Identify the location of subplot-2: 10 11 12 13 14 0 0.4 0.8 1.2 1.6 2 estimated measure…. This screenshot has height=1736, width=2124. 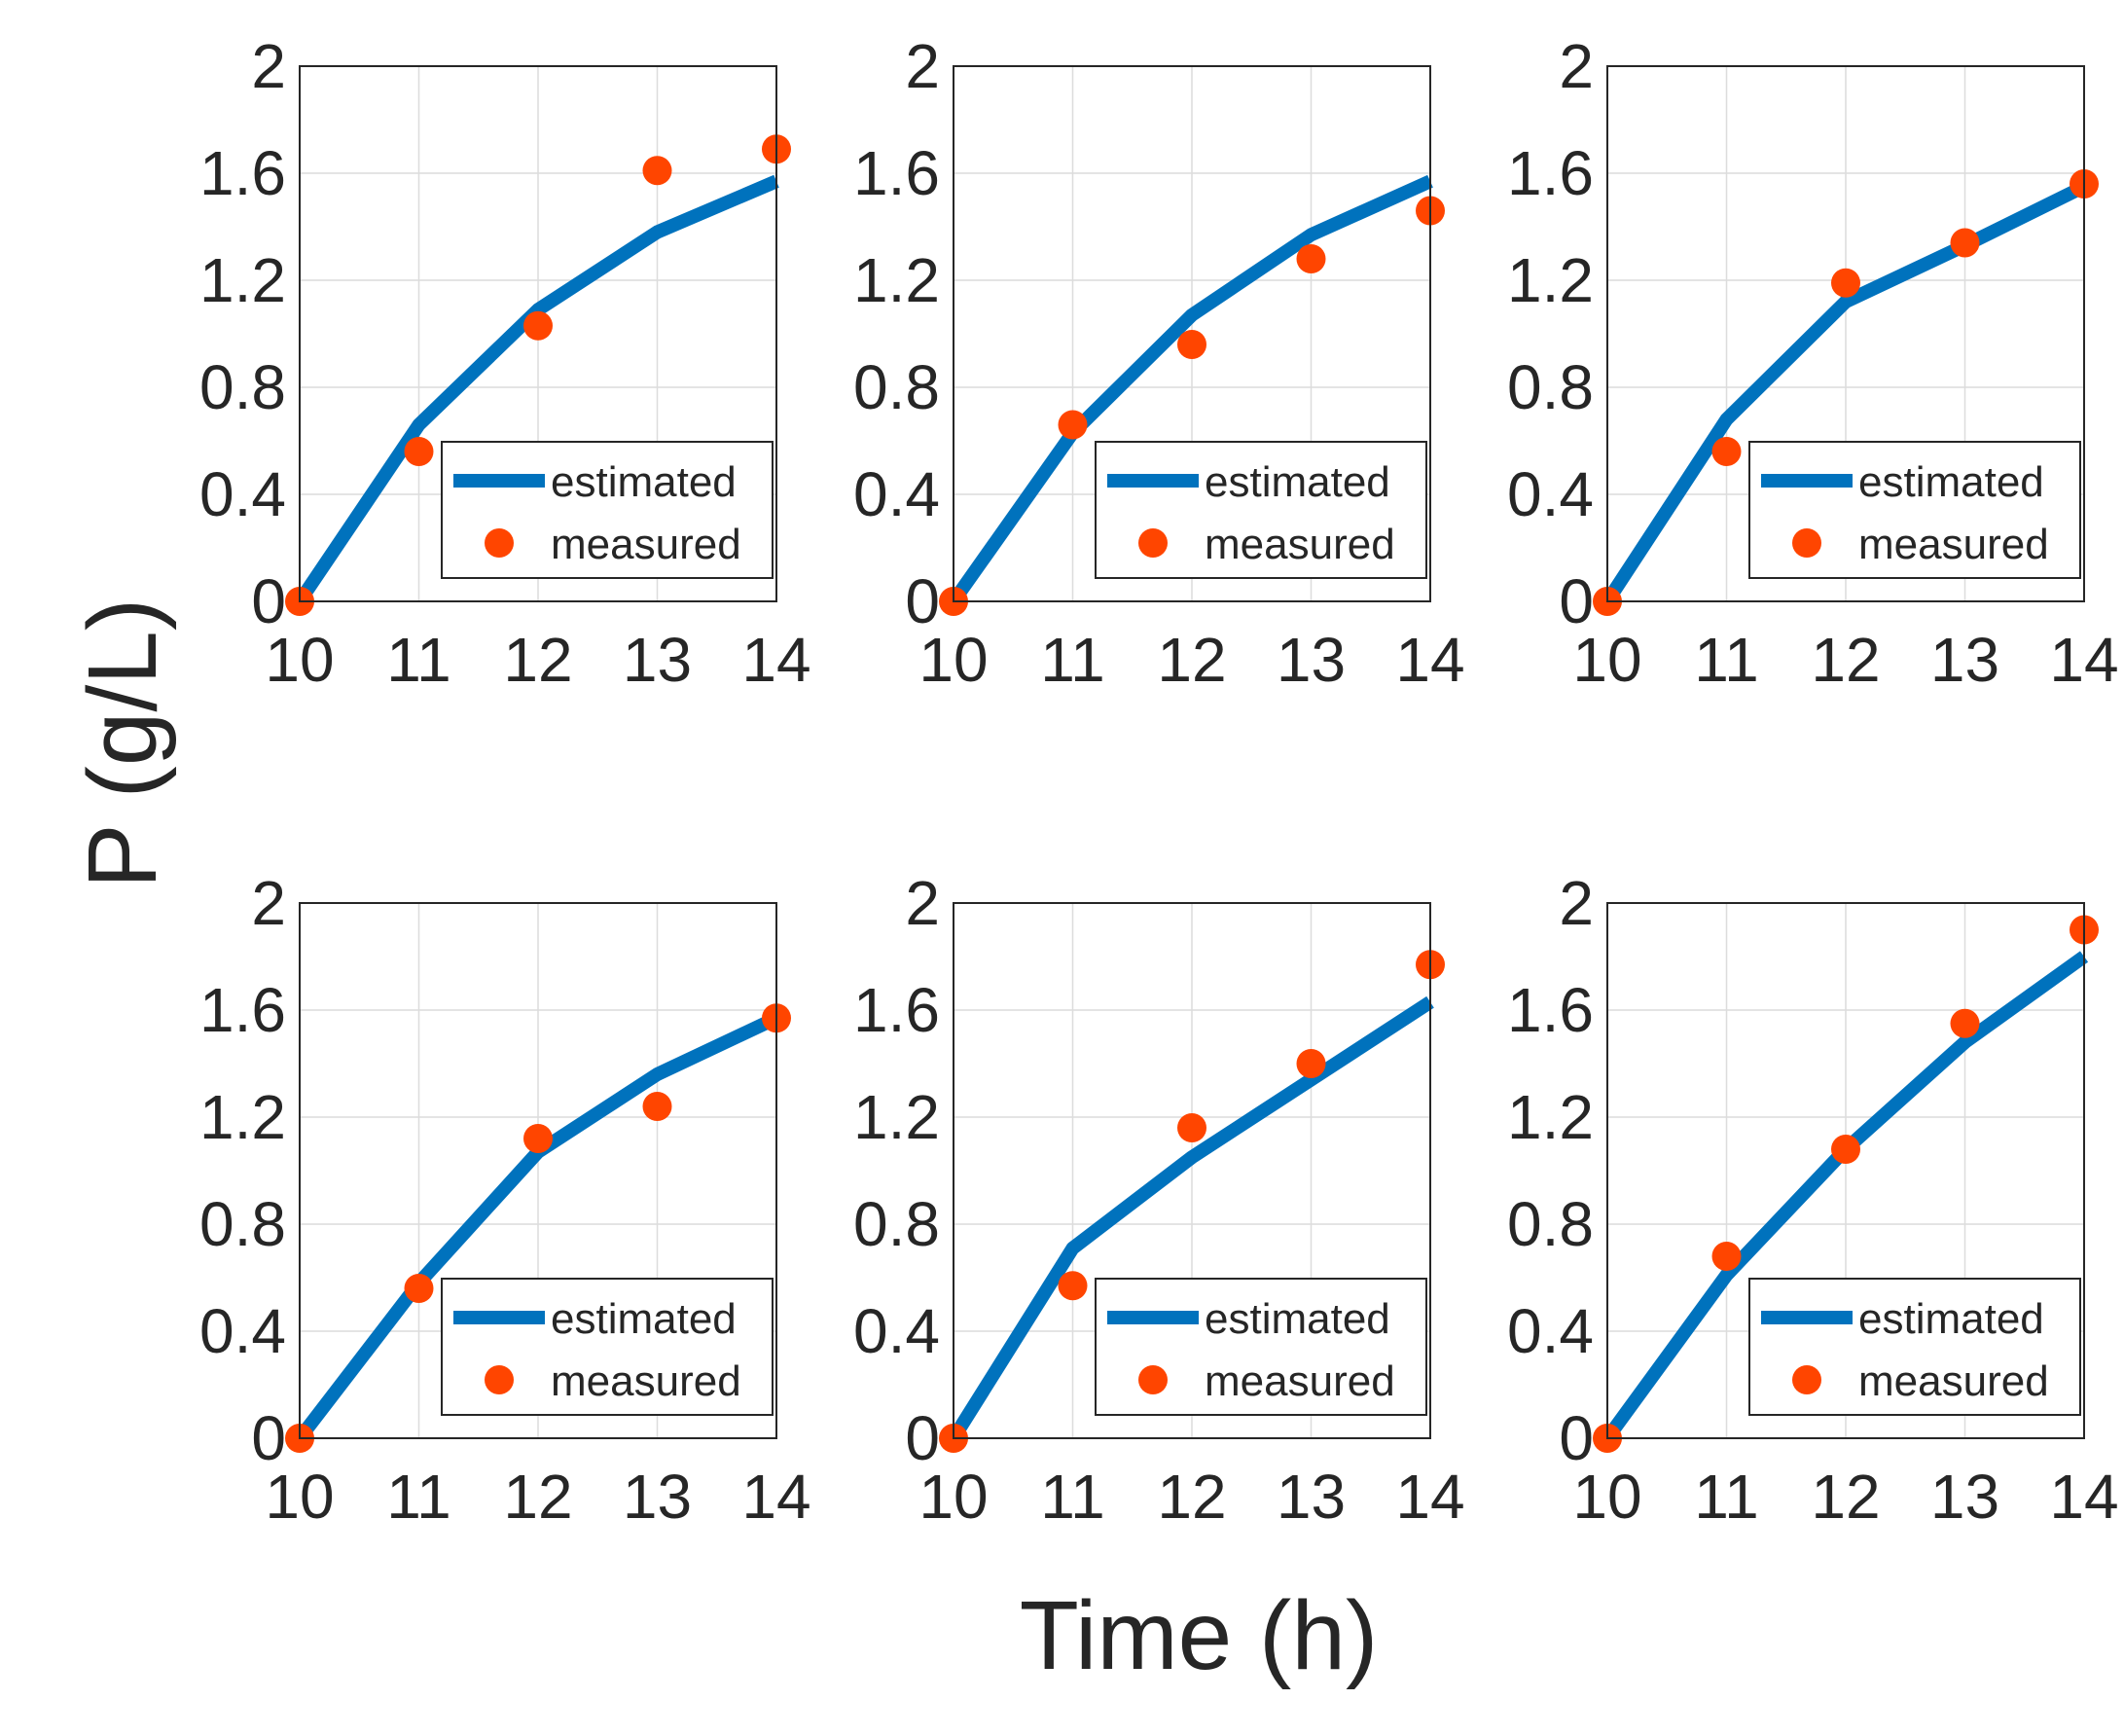
(1159, 363).